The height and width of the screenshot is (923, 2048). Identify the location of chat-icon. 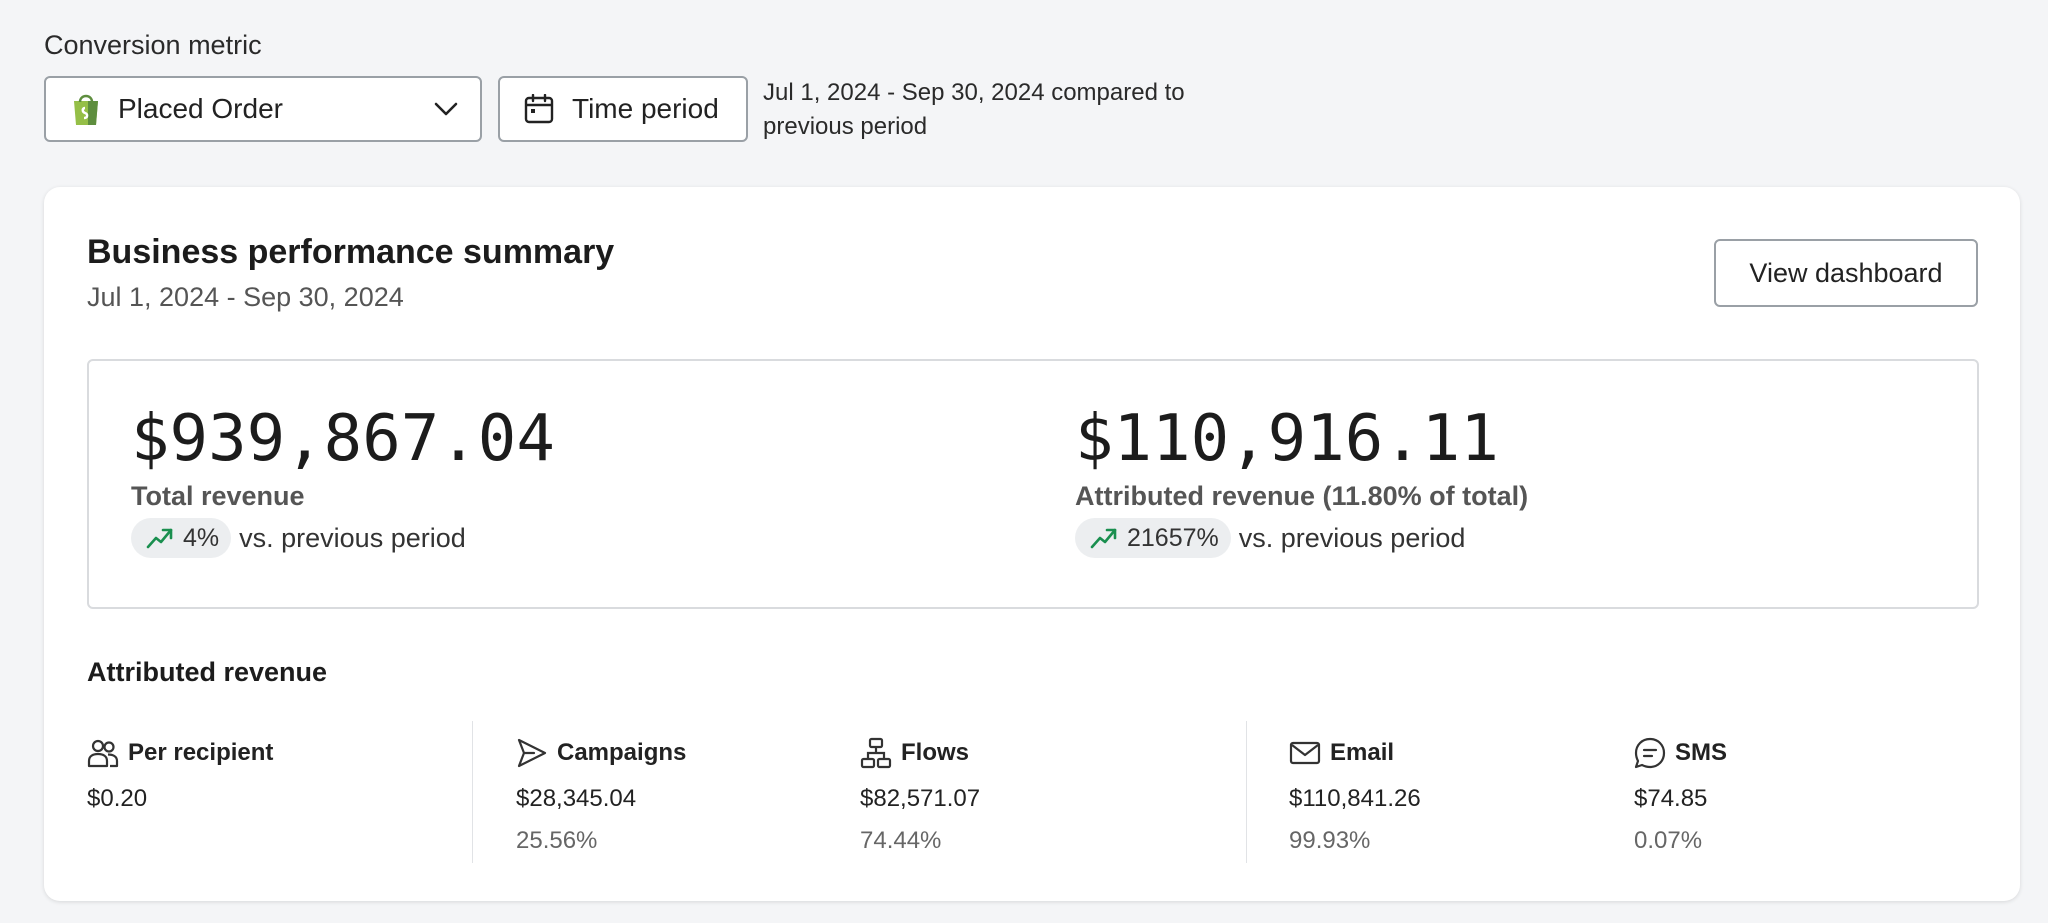
(1650, 753).